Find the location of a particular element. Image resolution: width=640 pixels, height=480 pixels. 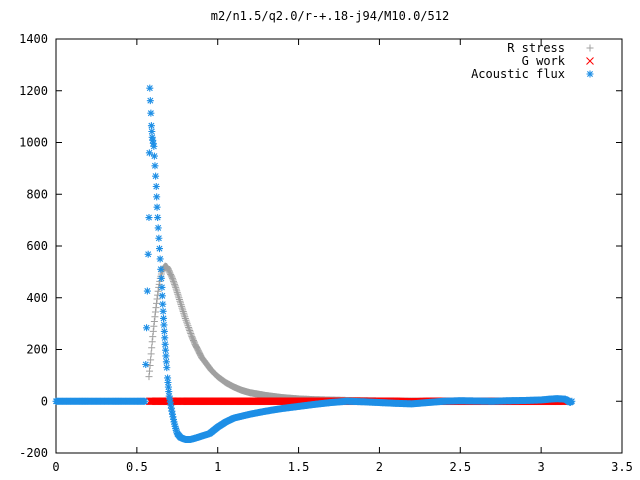

y-tick-label: 0 is located at coordinates (44, 401).